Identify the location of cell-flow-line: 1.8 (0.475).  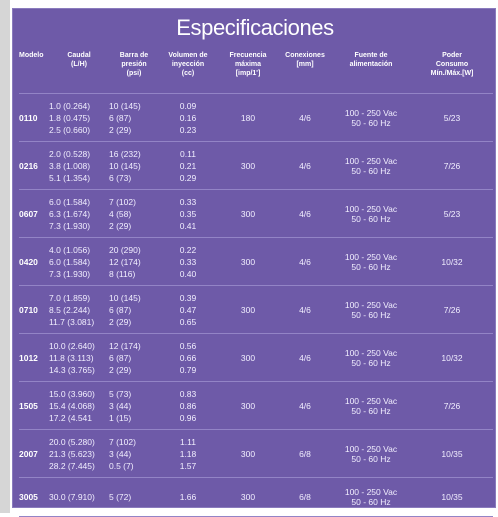
(70, 117).